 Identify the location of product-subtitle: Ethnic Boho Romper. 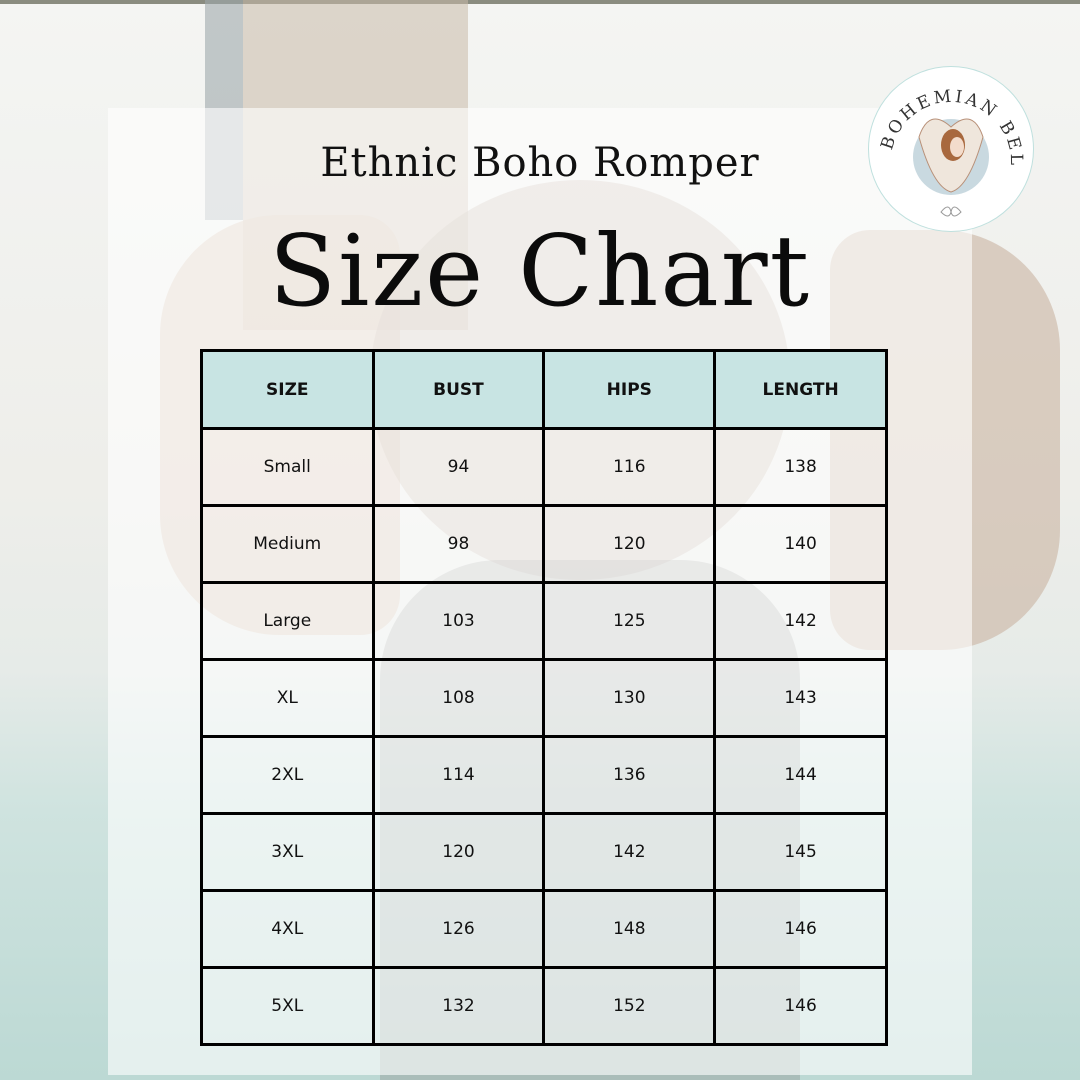
(540, 163).